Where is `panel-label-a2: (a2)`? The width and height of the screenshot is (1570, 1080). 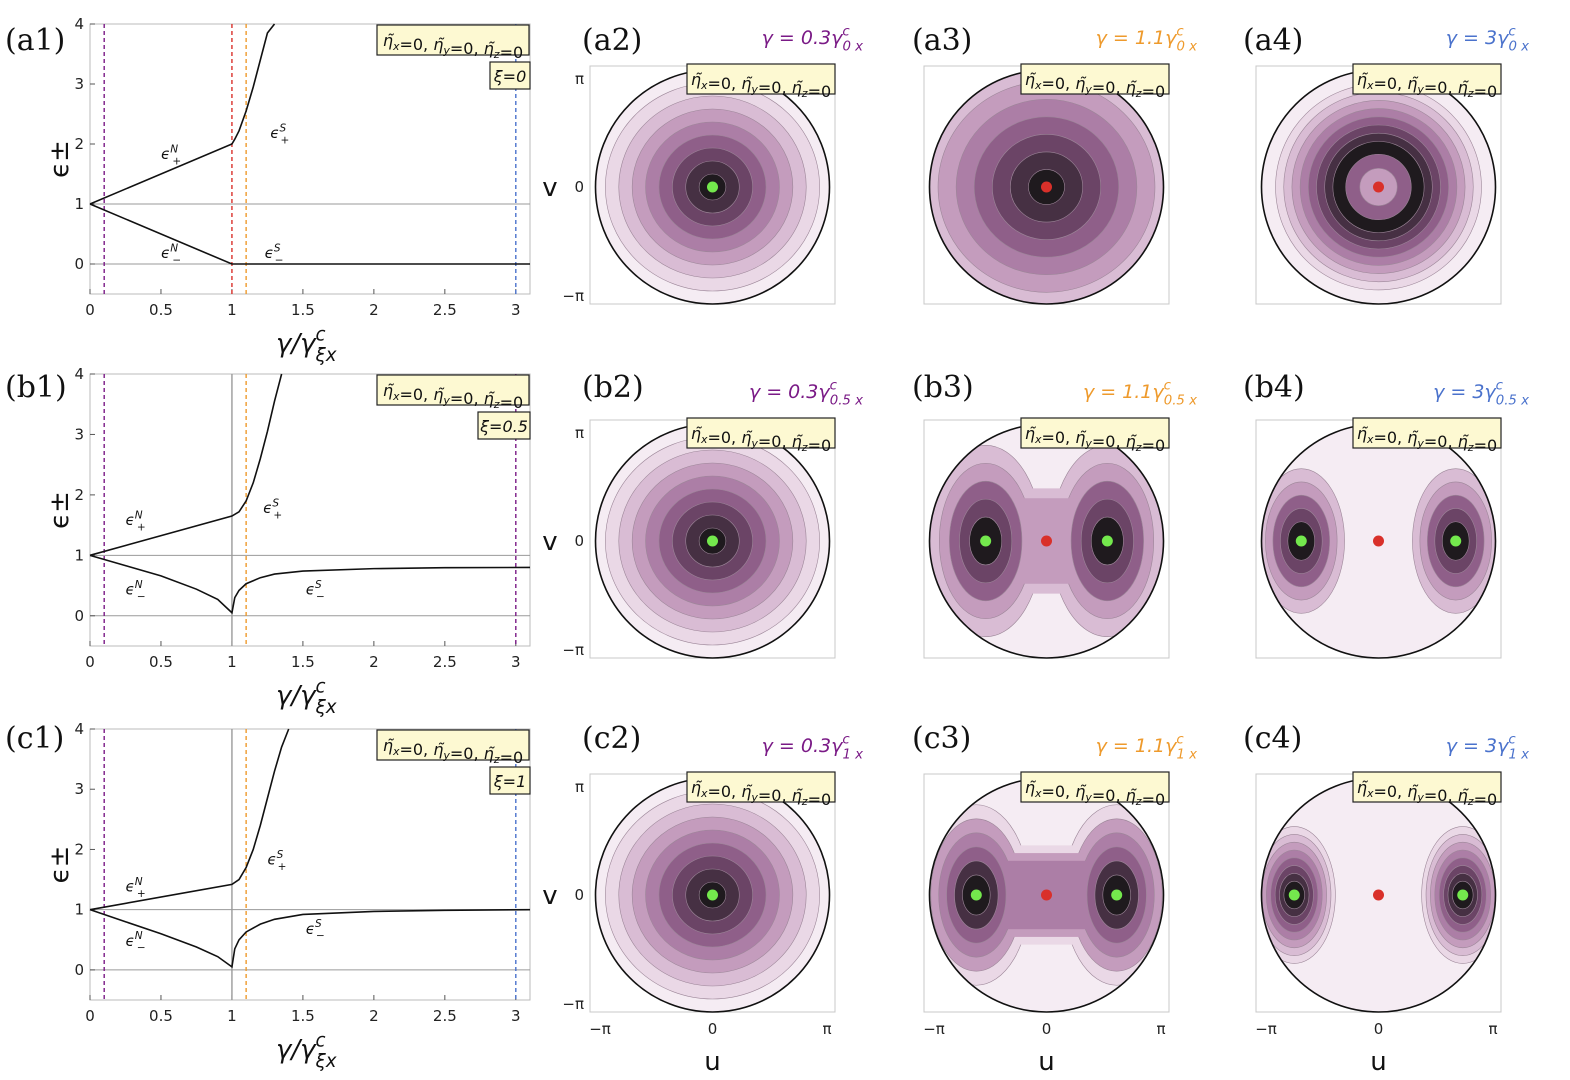 panel-label-a2: (a2) is located at coordinates (612, 40).